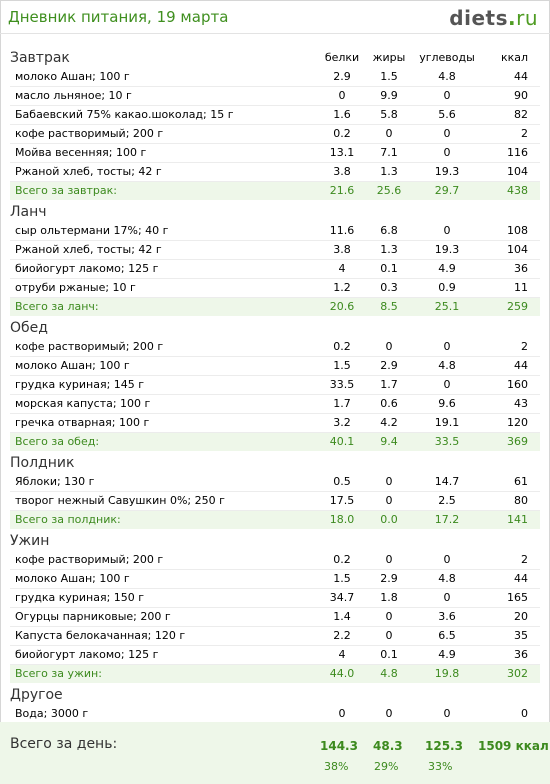 The image size is (550, 784). What do you see at coordinates (511, 501) in the screenshot?
I see `food-kcal: 80` at bounding box center [511, 501].